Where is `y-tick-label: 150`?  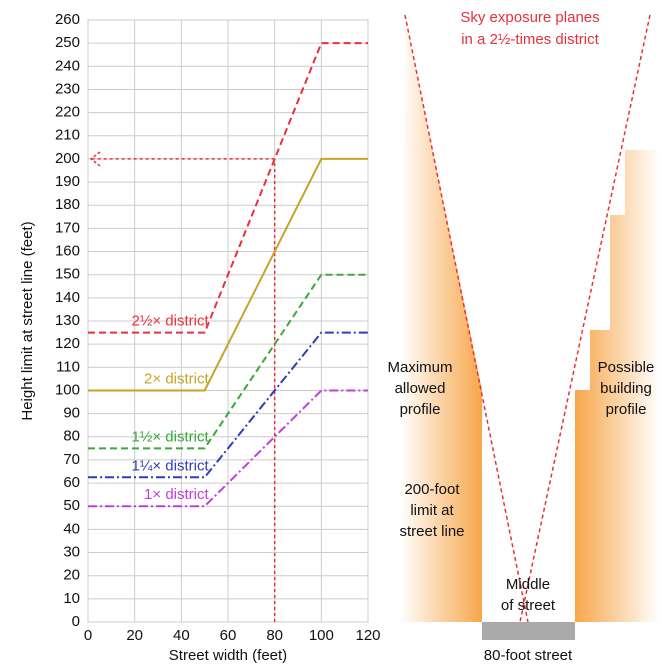 y-tick-label: 150 is located at coordinates (67, 274).